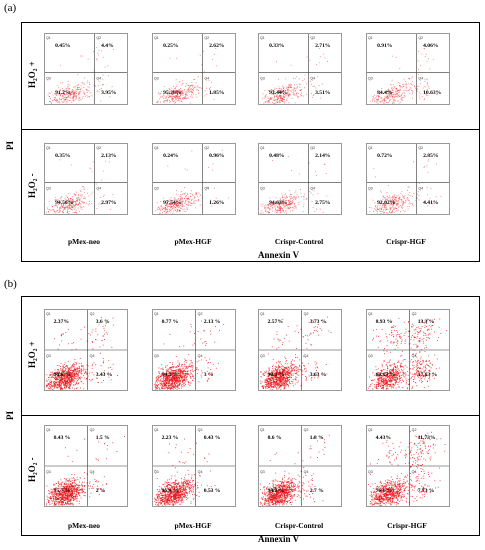  I want to click on panel-a-plot-r1-c2-quadrant-code: Q1, so click(156, 38).